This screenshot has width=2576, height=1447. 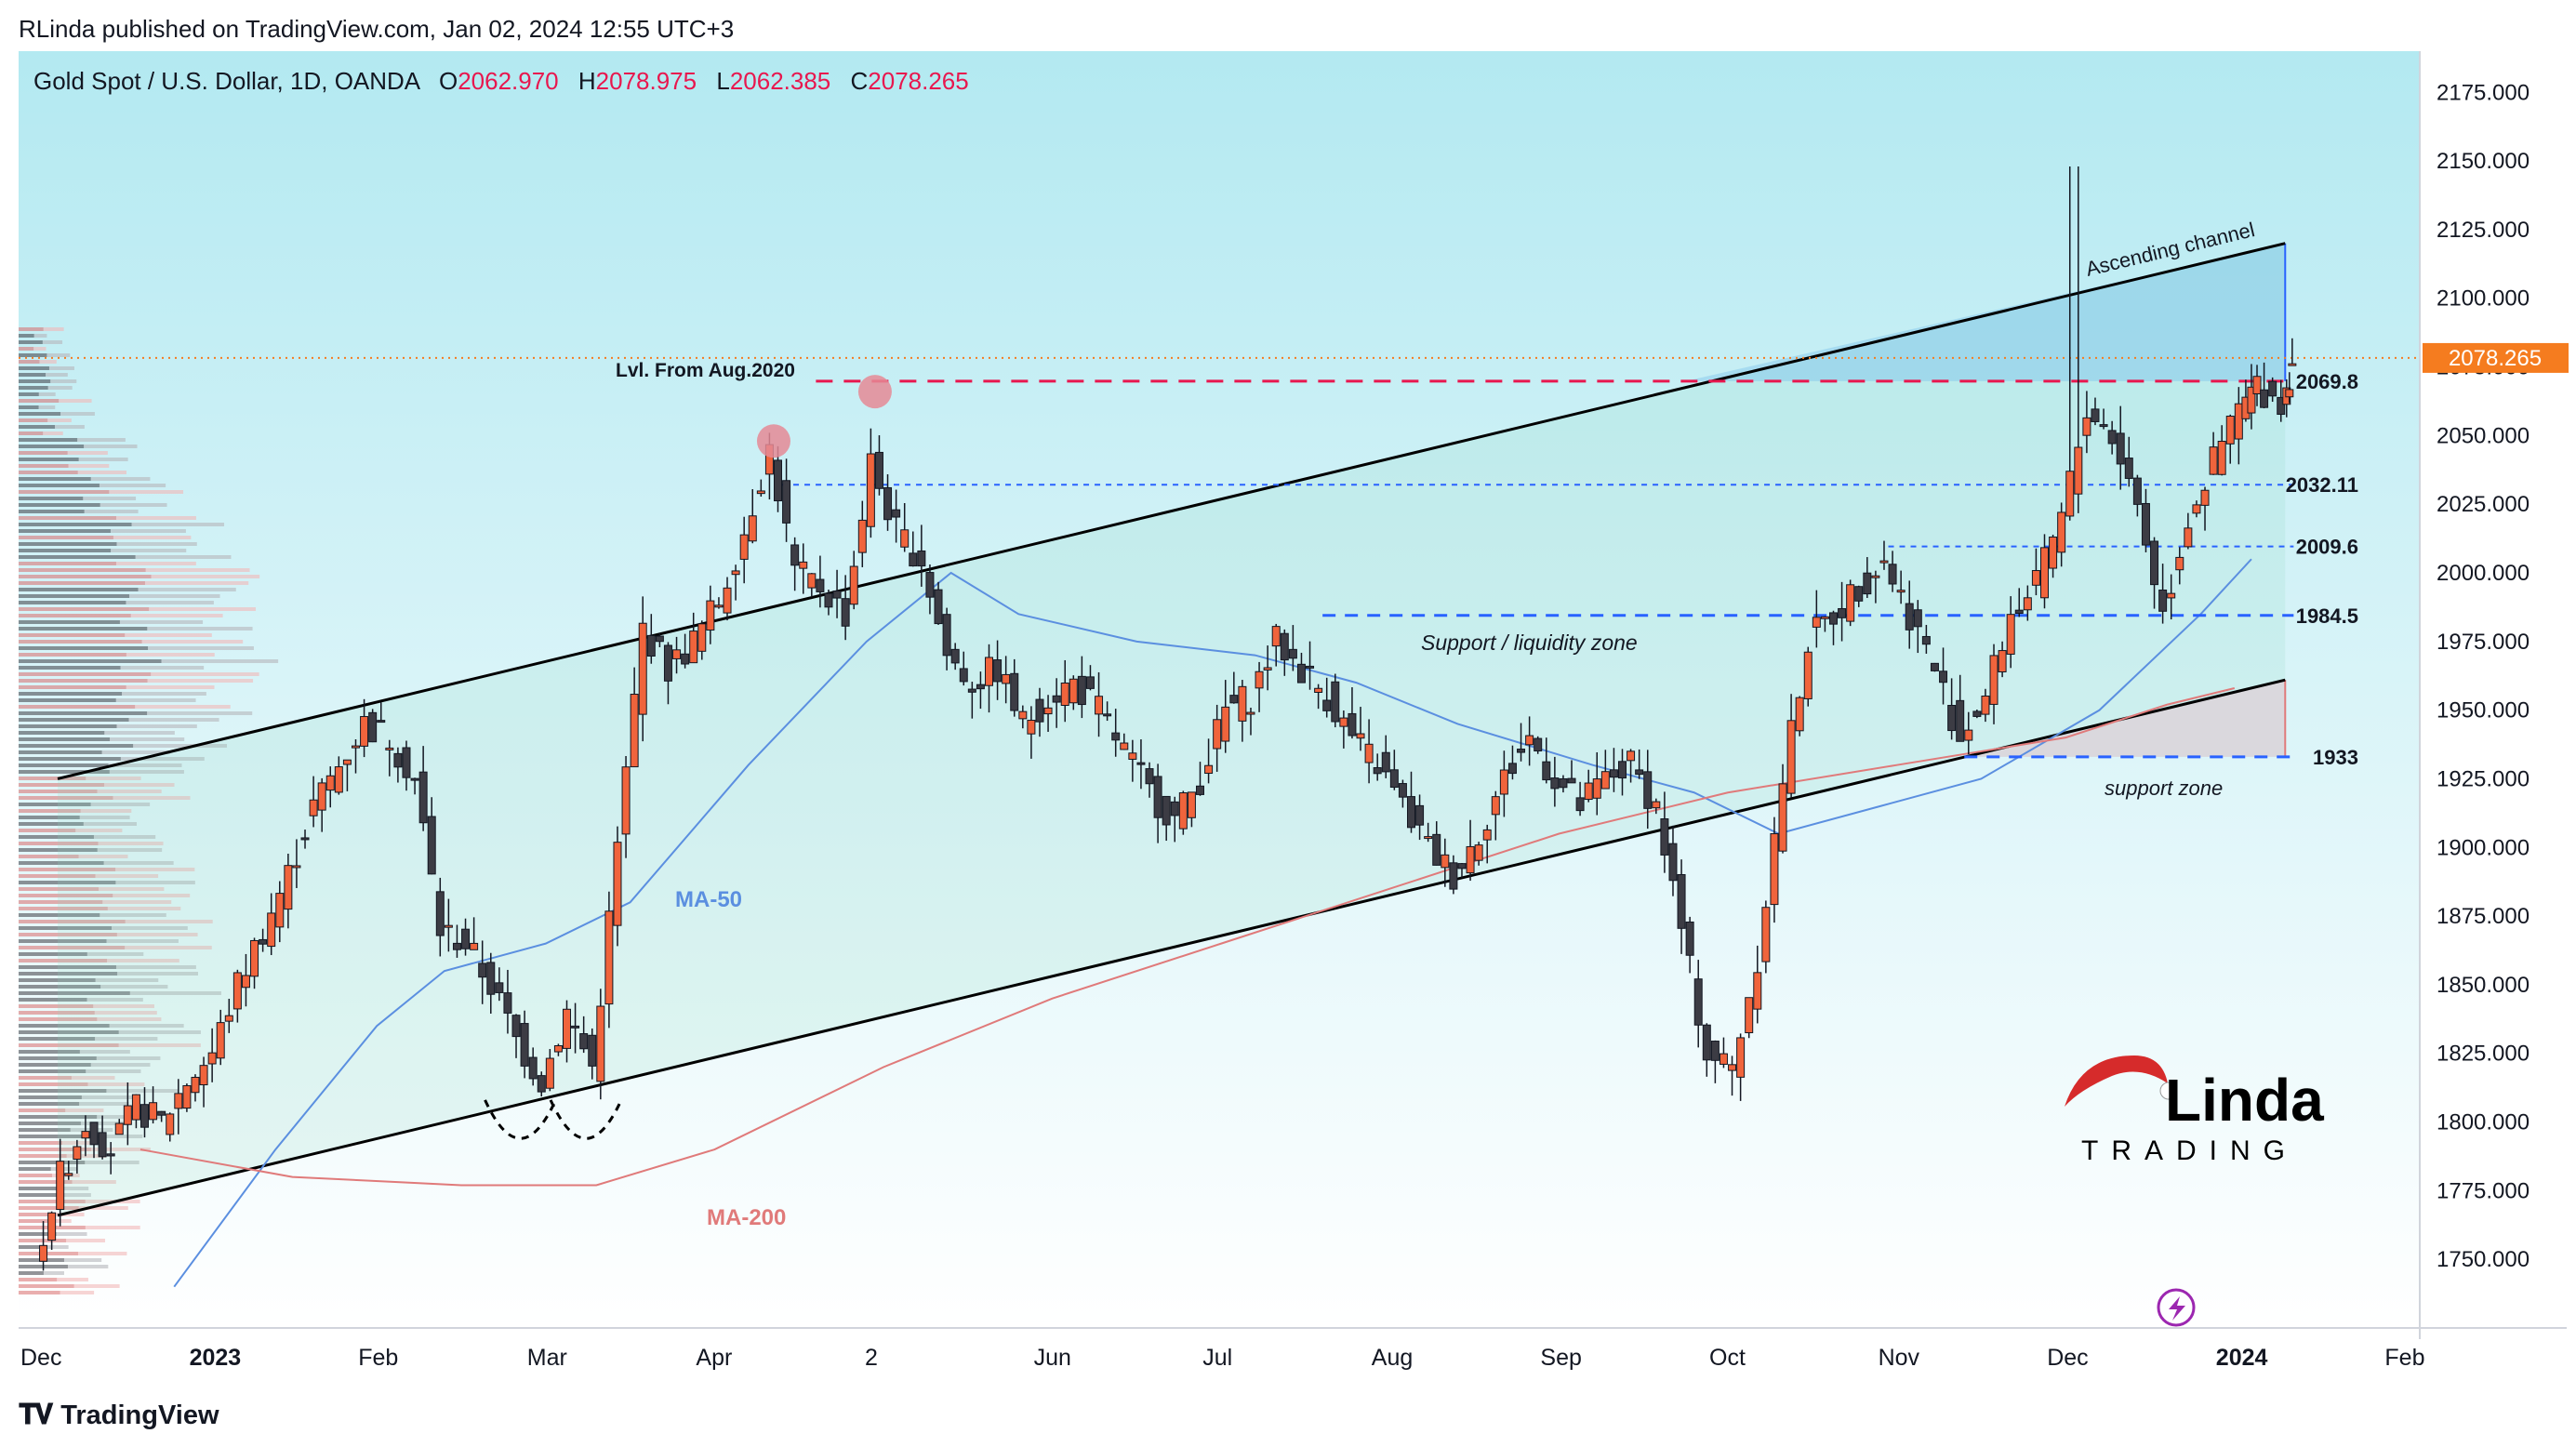 What do you see at coordinates (216, 1358) in the screenshot?
I see `x-tick-label: 2023` at bounding box center [216, 1358].